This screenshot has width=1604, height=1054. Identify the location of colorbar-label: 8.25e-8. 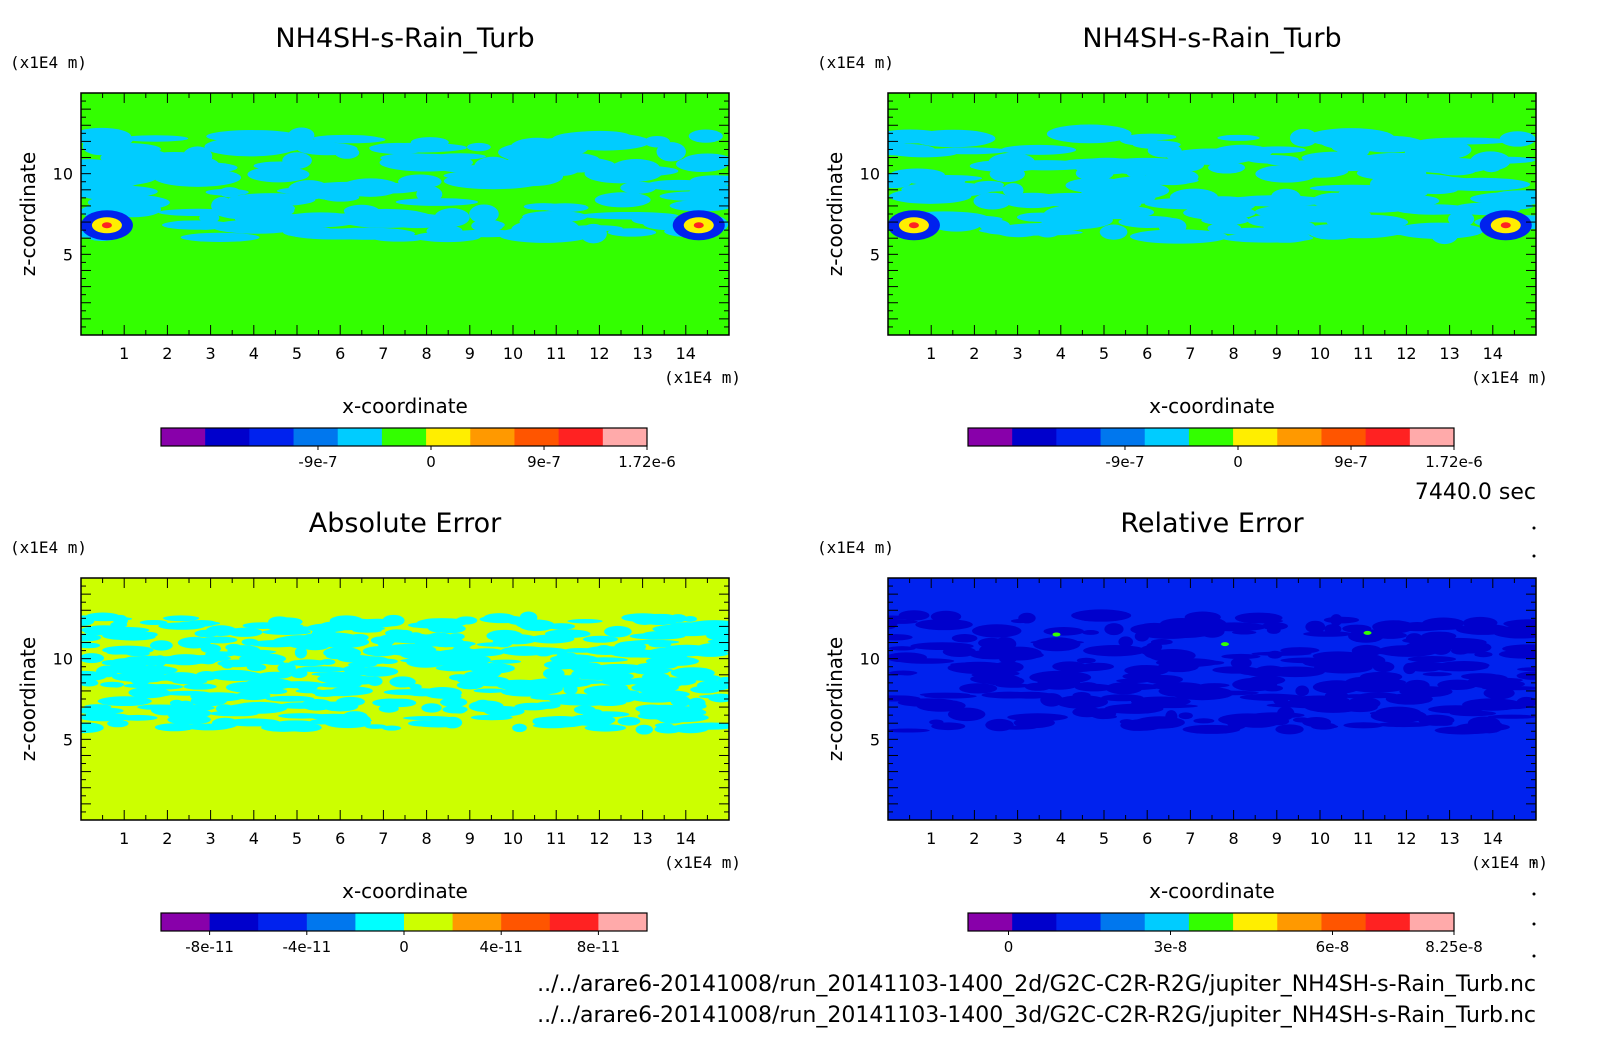
(1454, 947).